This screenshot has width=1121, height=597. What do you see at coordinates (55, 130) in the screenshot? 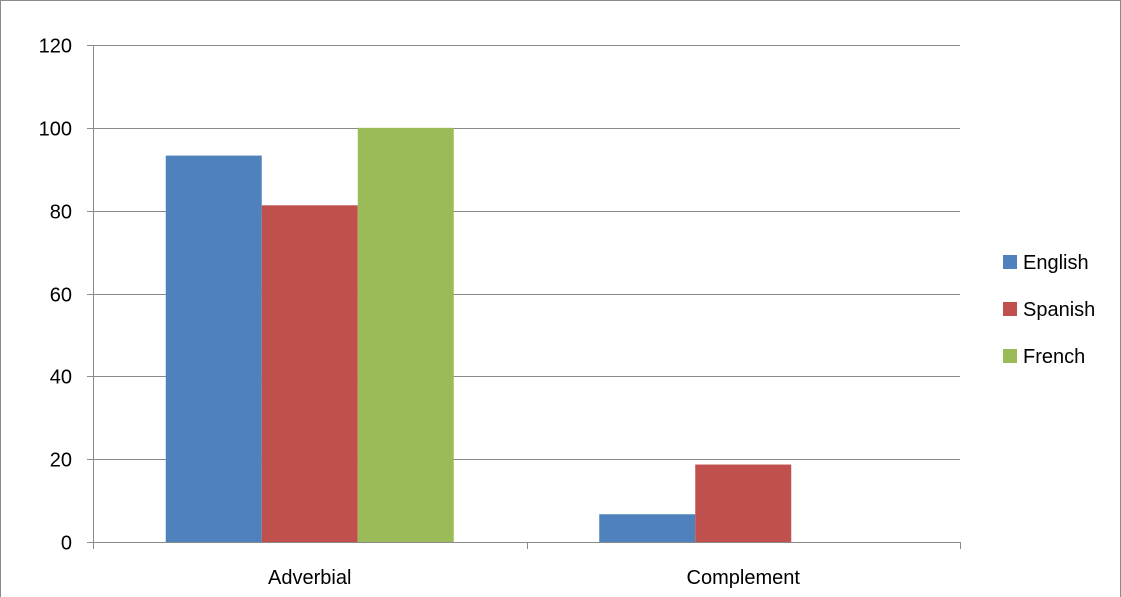
I see `y-tick-label: 100` at bounding box center [55, 130].